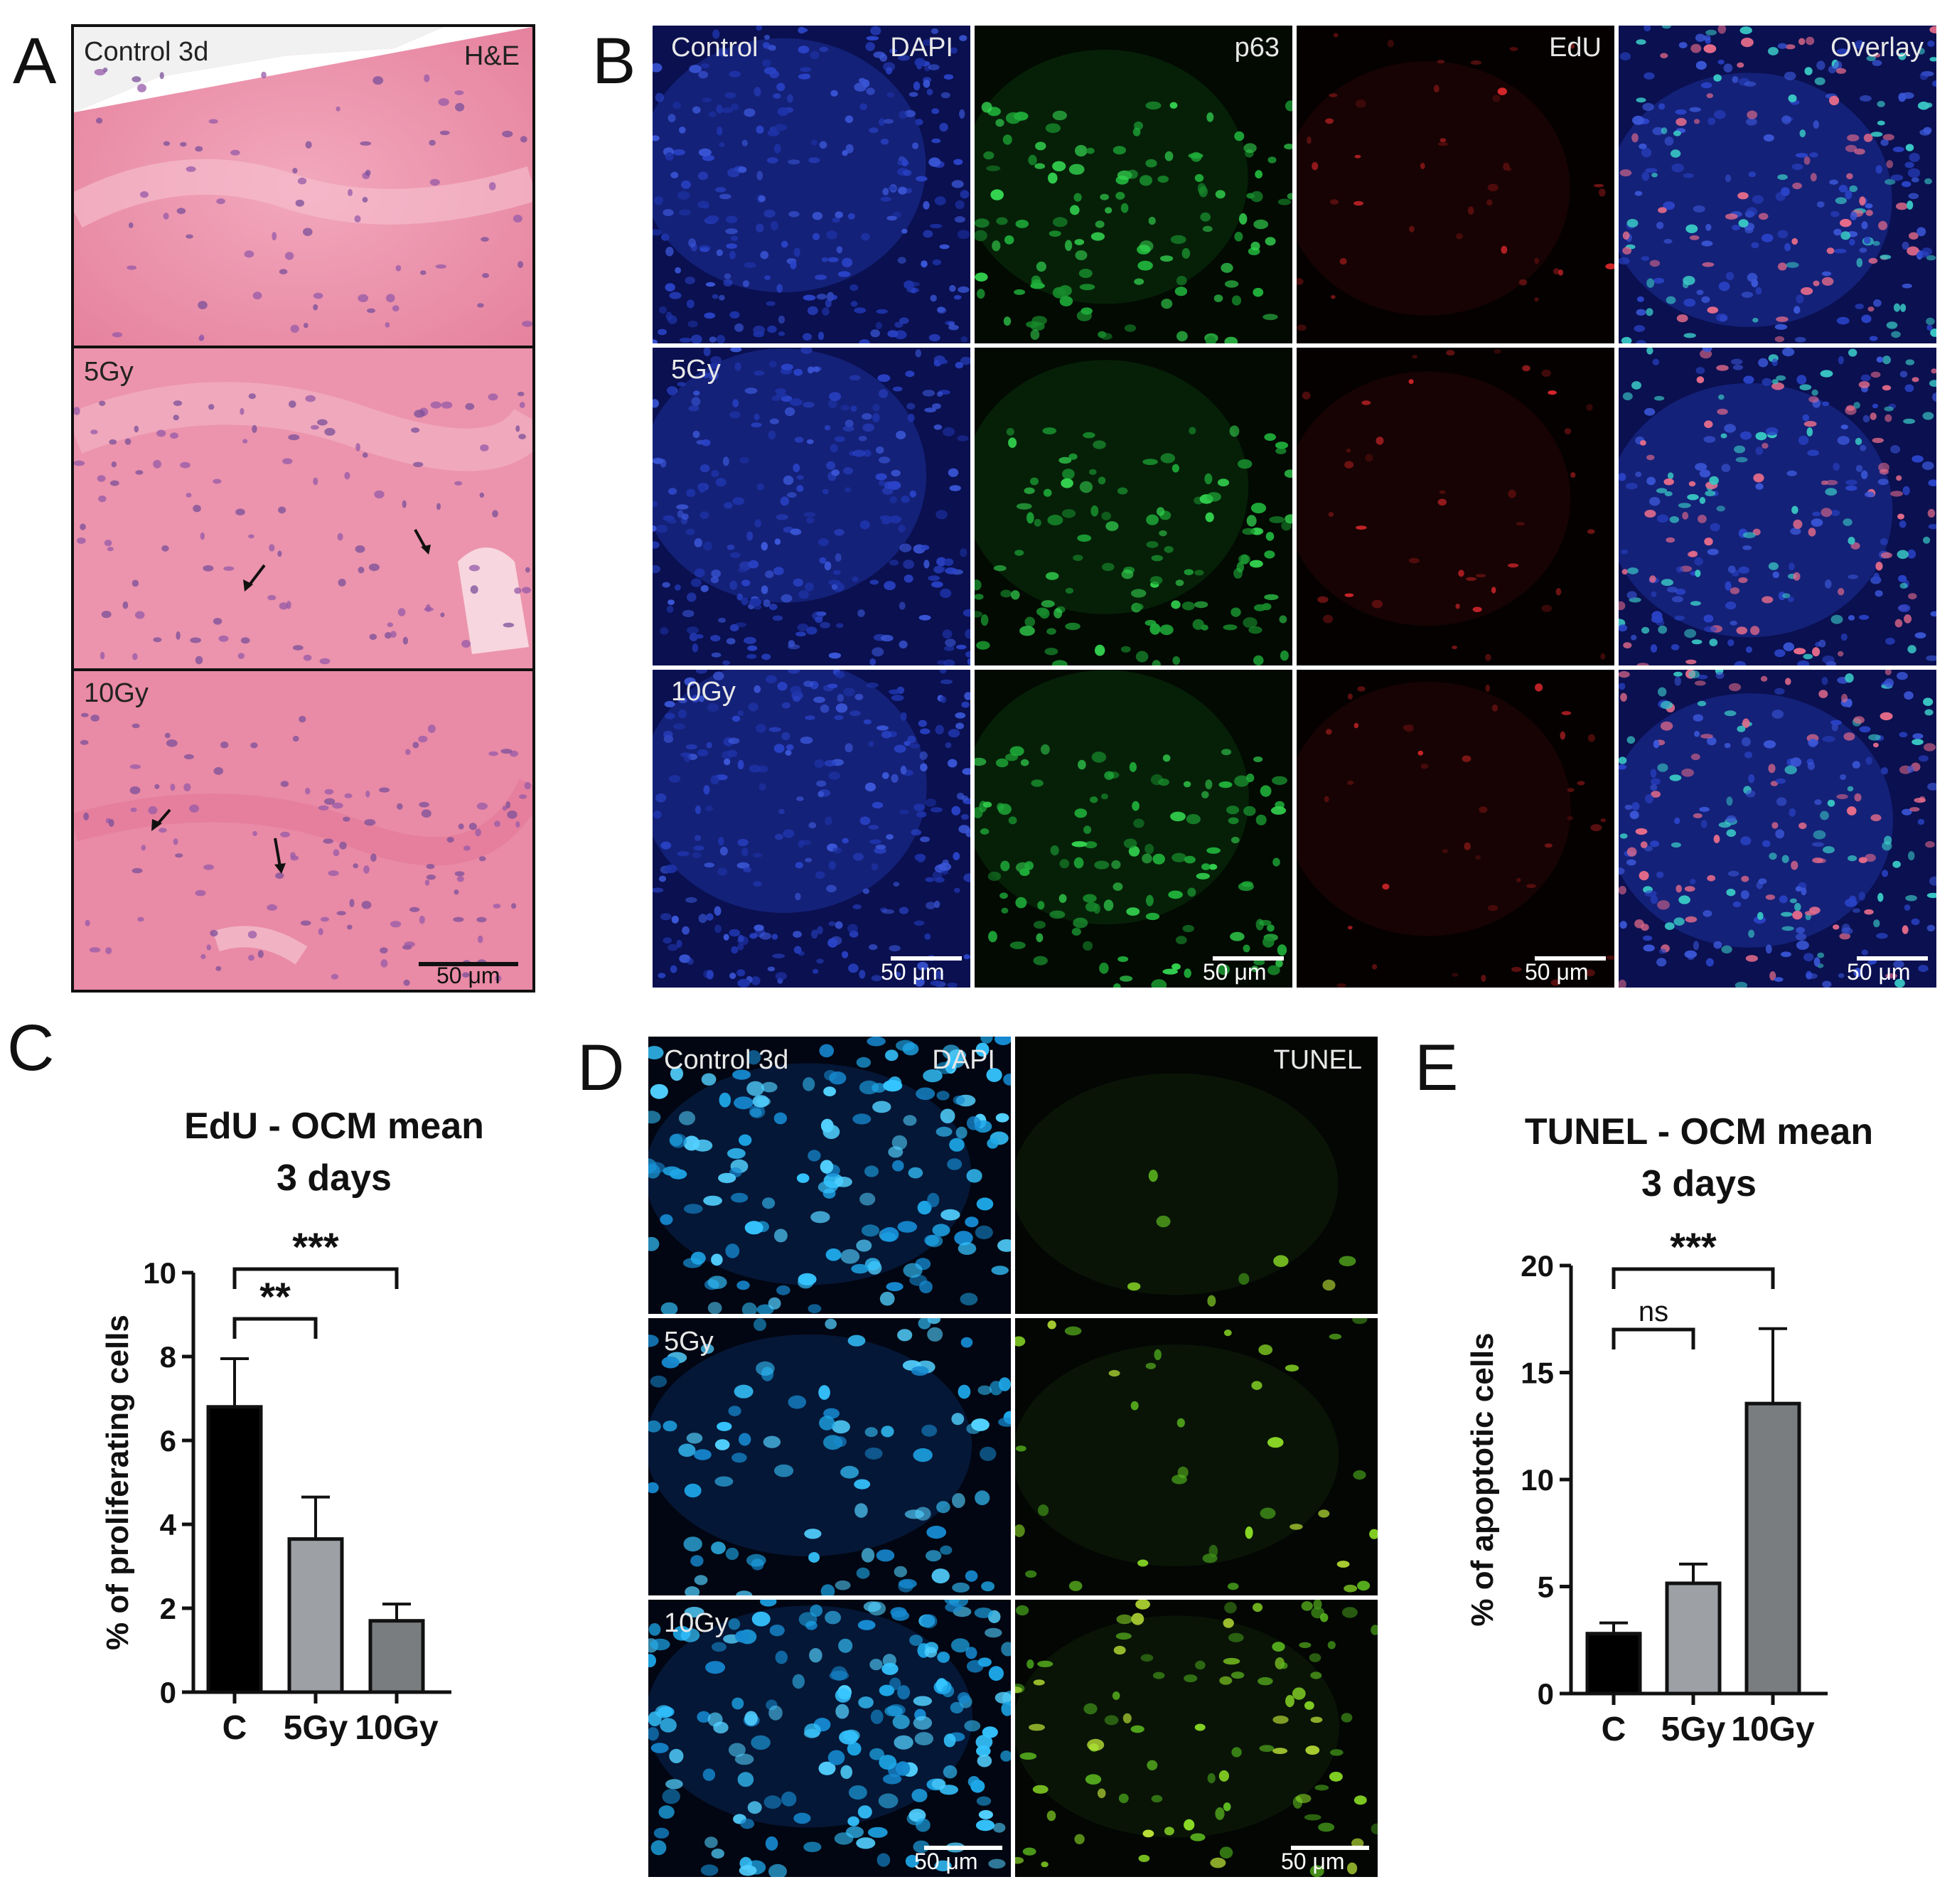 The height and width of the screenshot is (1904, 1957). What do you see at coordinates (1575, 48) in the screenshot?
I see `channel-label: EdU` at bounding box center [1575, 48].